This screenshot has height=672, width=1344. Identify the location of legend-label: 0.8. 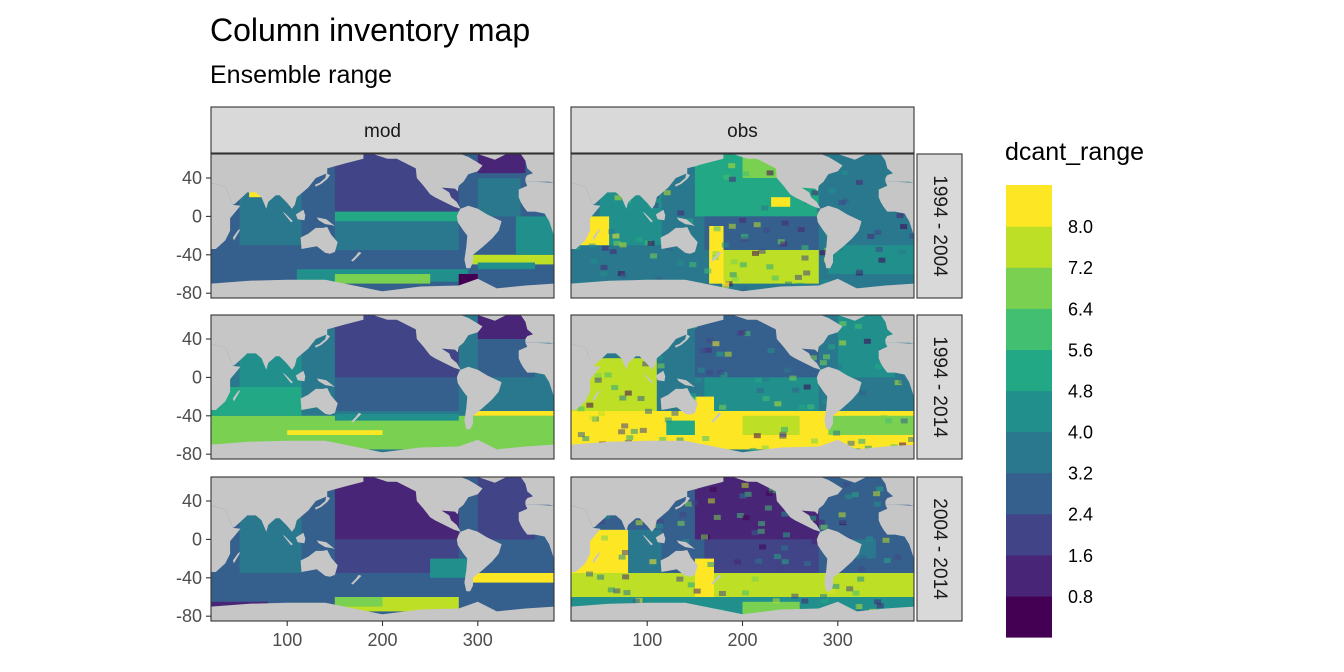
(1080, 597).